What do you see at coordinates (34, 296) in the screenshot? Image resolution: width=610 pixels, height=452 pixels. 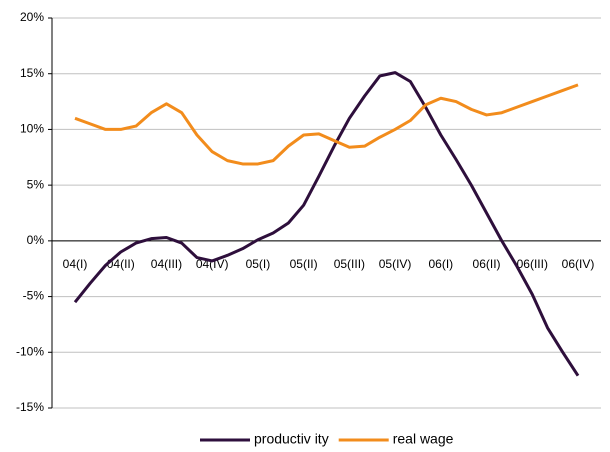 I see `y-tick-label: -5%` at bounding box center [34, 296].